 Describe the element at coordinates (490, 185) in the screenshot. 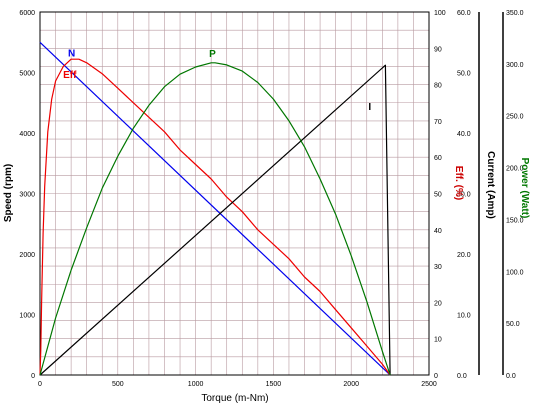

I see `current-axis-label: Current (Amp)` at that location.